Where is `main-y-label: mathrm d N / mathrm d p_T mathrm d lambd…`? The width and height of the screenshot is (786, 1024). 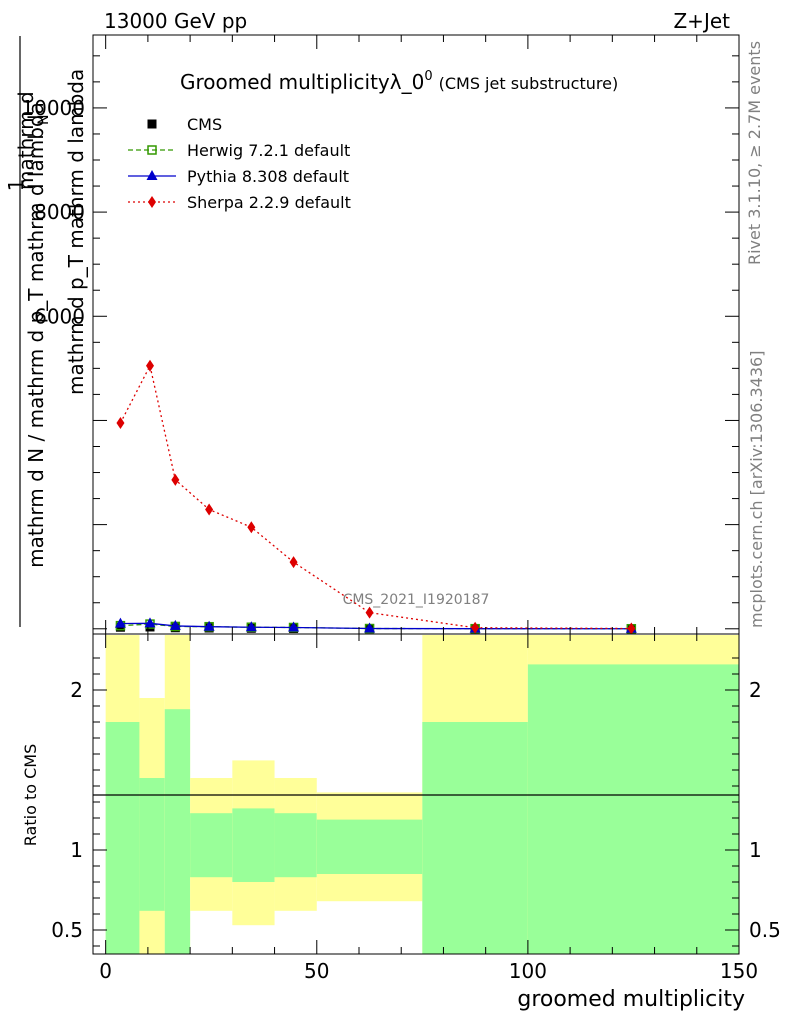 main-y-label: mathrm d N / mathrm d p_T mathrm d lambd… is located at coordinates (46, 318).